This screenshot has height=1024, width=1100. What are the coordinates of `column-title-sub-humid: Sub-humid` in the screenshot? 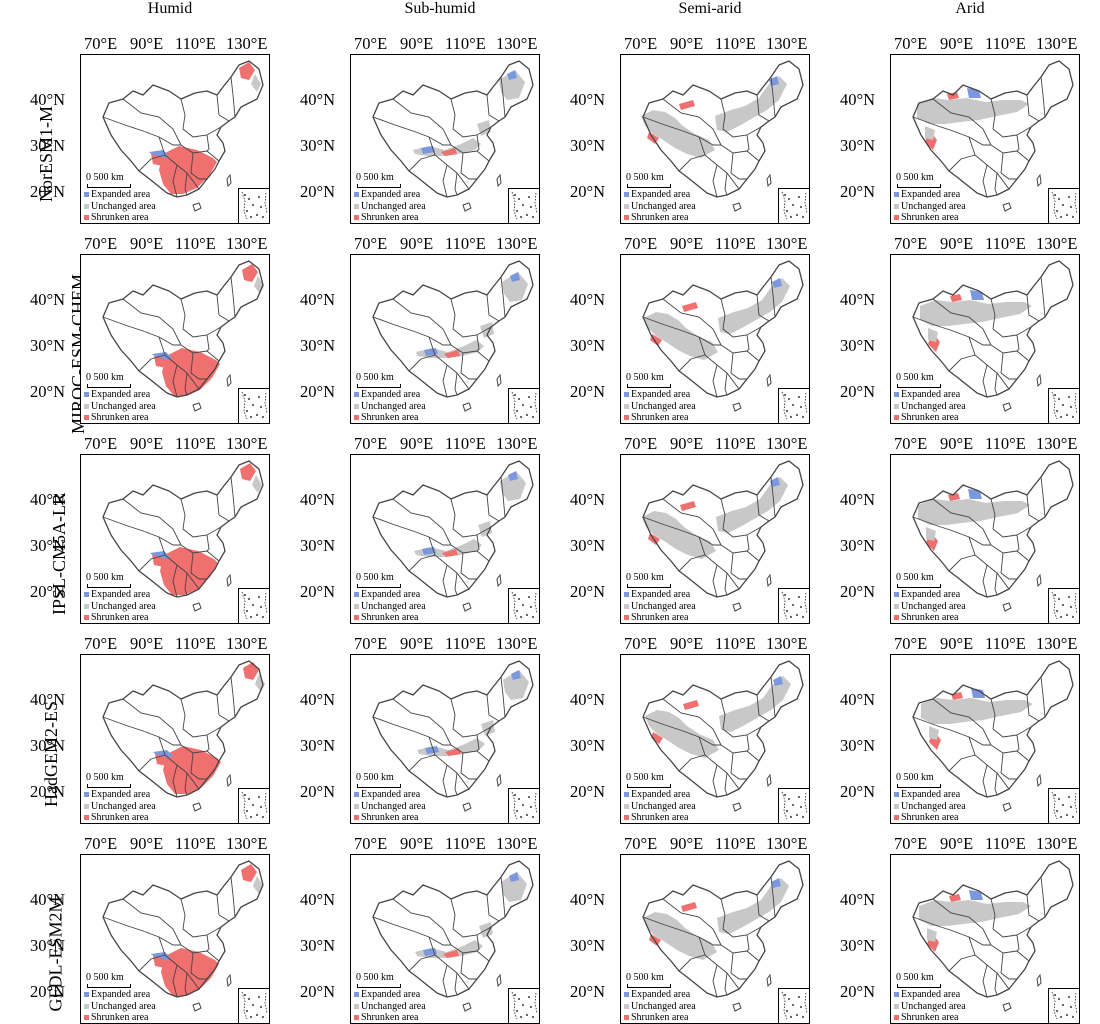 It's located at (440, 8).